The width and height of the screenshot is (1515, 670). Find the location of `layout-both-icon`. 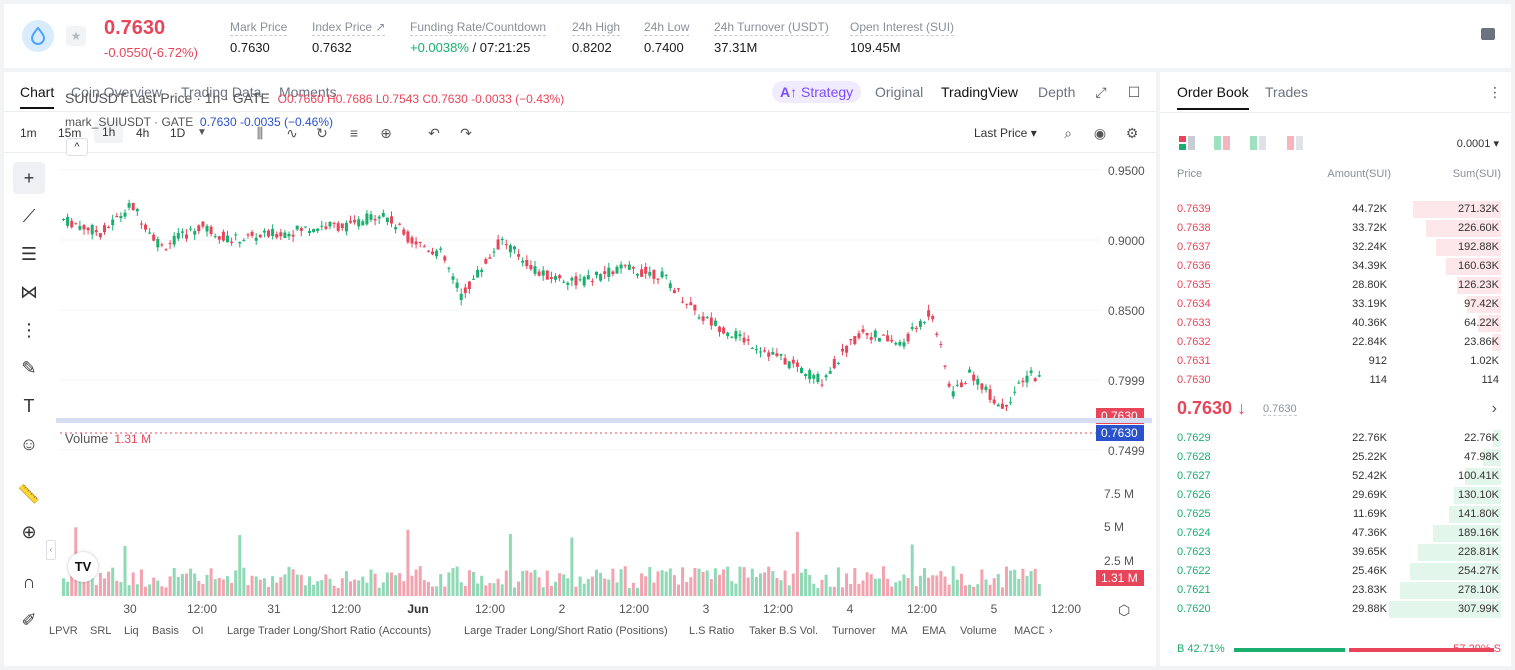

layout-both-icon is located at coordinates (1187, 143).